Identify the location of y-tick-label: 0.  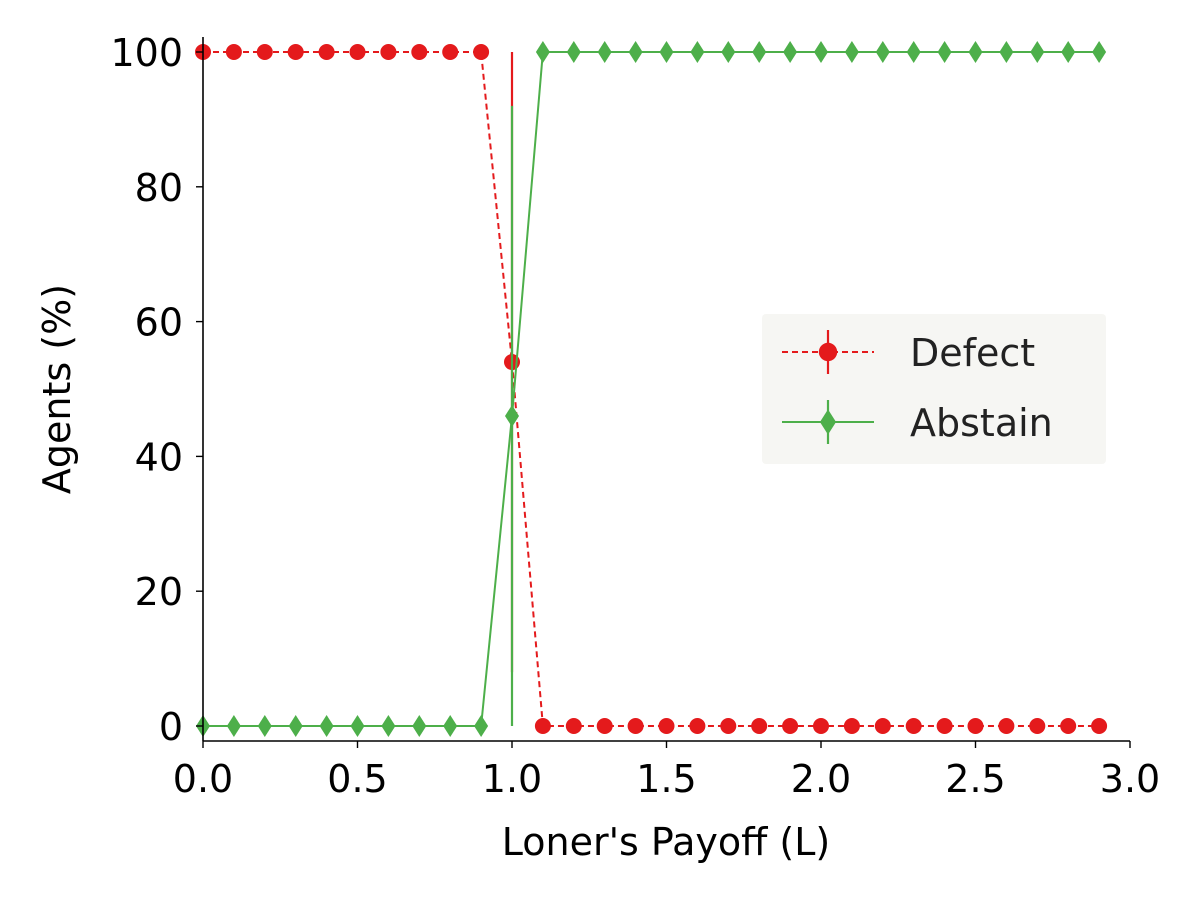
(171, 727).